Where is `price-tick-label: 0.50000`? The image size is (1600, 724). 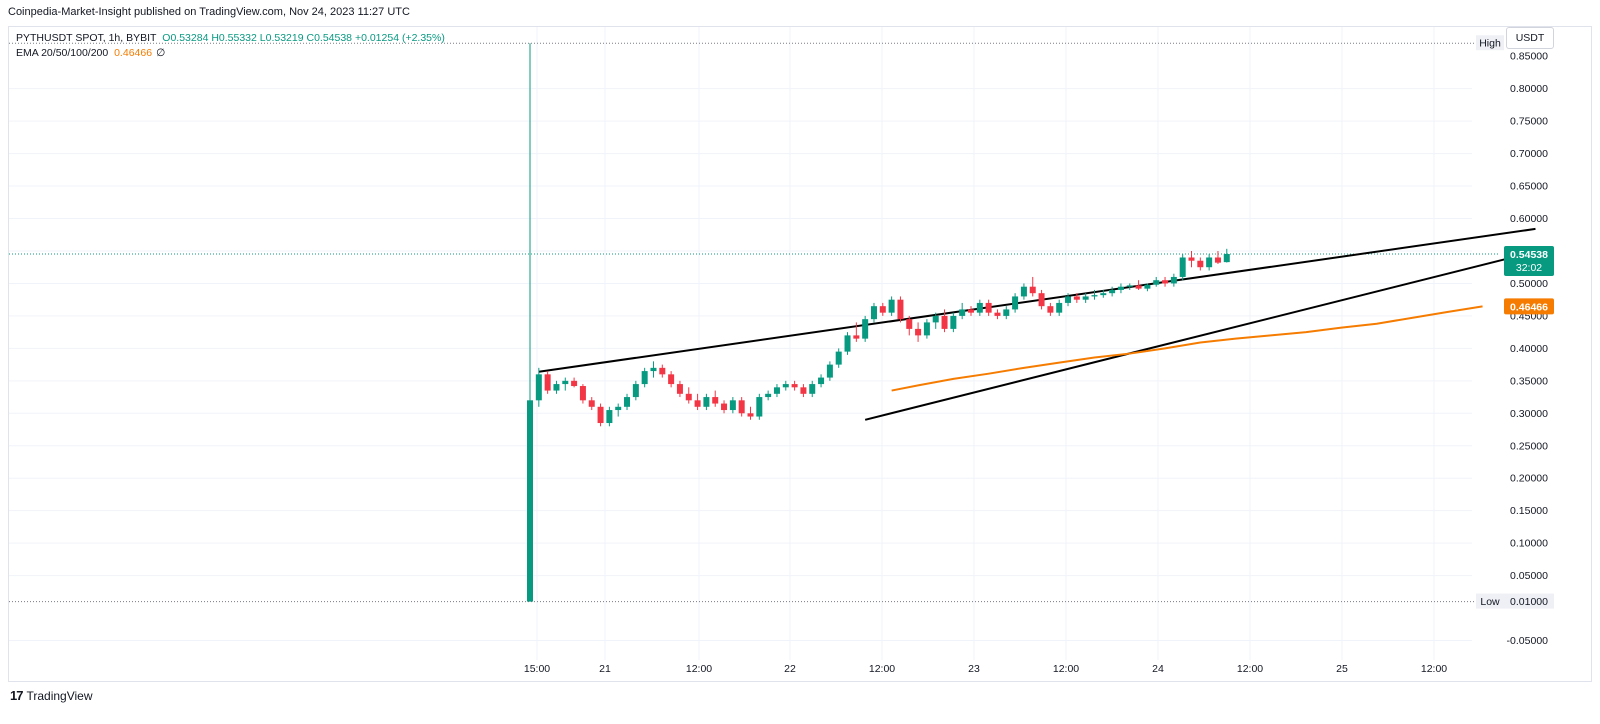 price-tick-label: 0.50000 is located at coordinates (1529, 284).